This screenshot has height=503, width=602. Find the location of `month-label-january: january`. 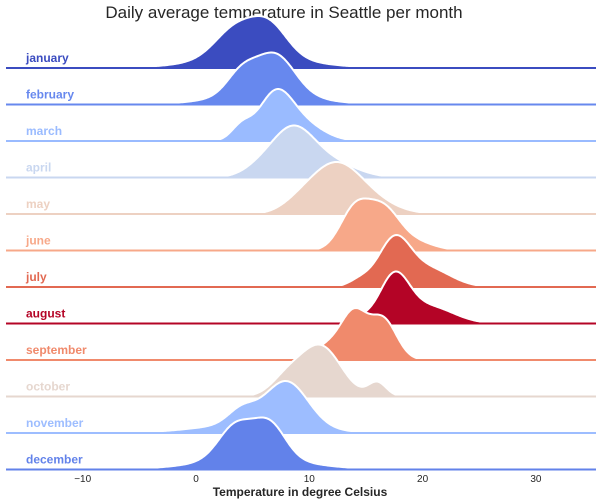

month-label-january: january is located at coordinates (47, 58).